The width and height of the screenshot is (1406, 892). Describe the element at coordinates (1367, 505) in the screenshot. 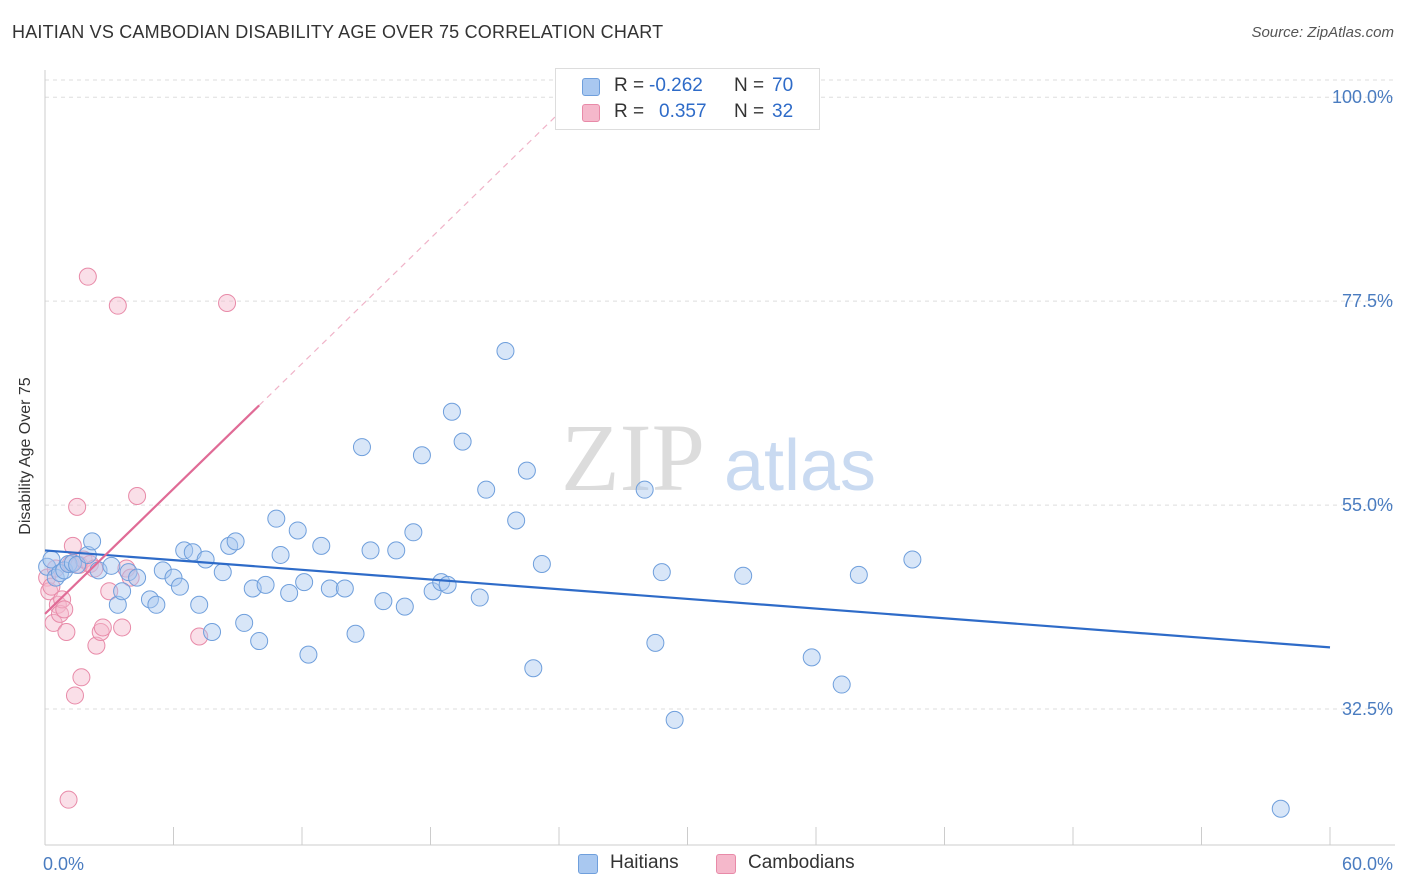

I see `y-tick-label: 55.0%` at that location.